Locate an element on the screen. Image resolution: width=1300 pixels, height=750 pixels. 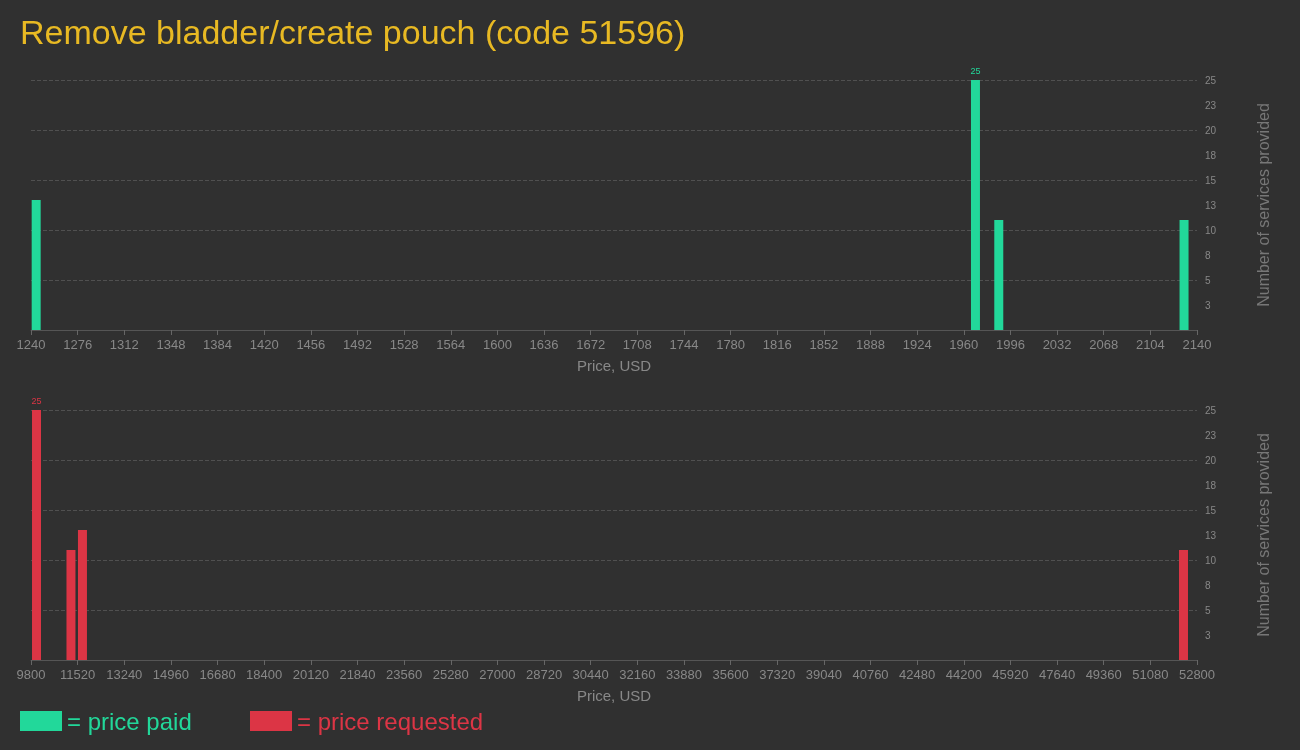
x-tick-label: 1276 is located at coordinates (78, 344).